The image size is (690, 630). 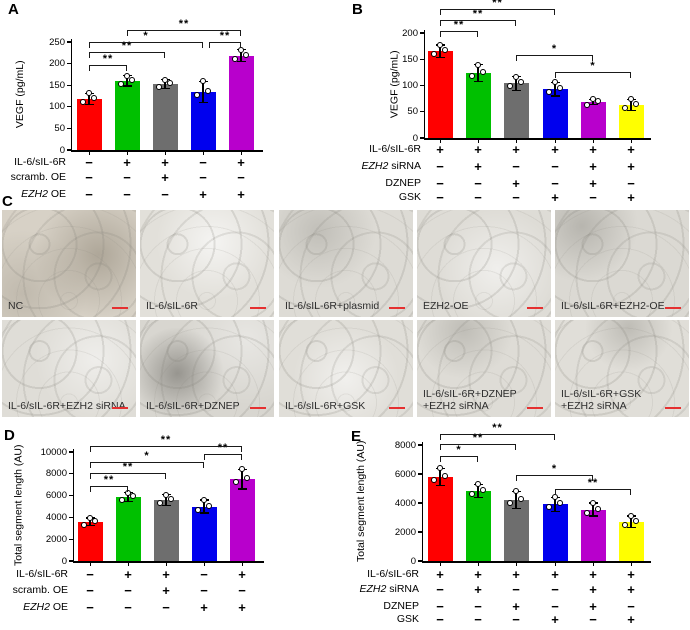 What do you see at coordinates (71, 95) in the screenshot?
I see `y-axis` at bounding box center [71, 95].